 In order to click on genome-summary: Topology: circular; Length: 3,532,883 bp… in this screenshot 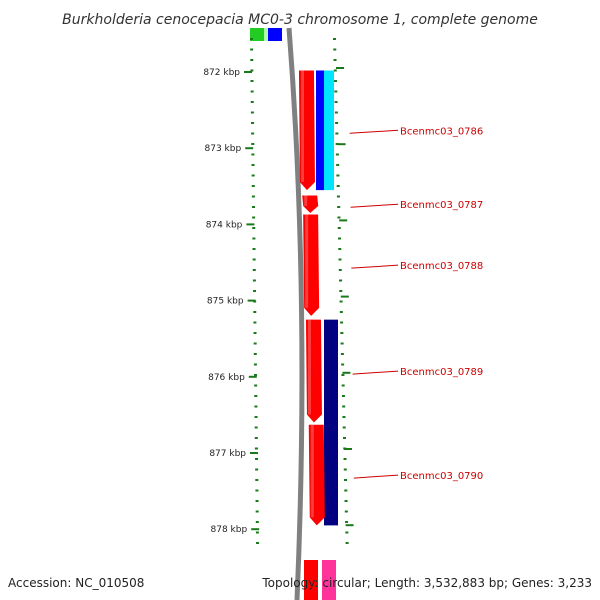, I will do `click(426, 583)`.